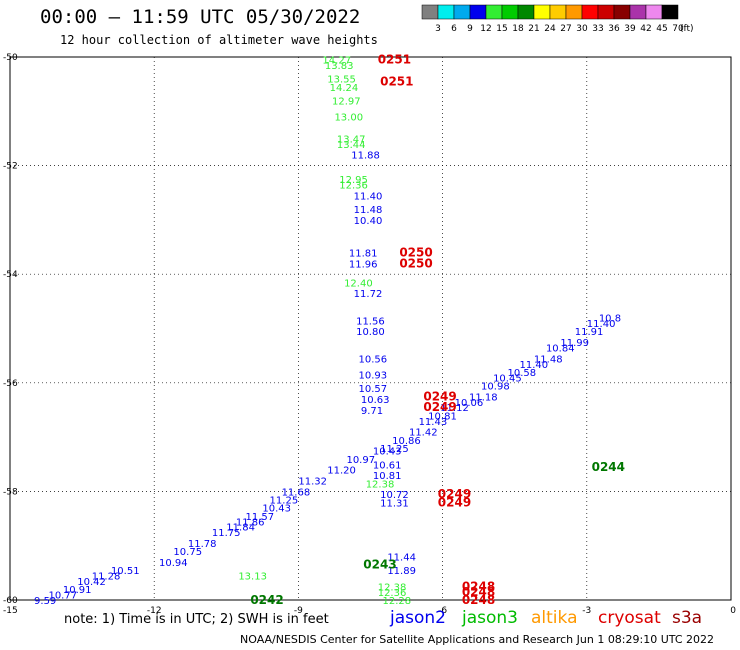 This screenshot has height=650, width=740. I want to click on wave-height-label: 10.93, so click(372, 376).